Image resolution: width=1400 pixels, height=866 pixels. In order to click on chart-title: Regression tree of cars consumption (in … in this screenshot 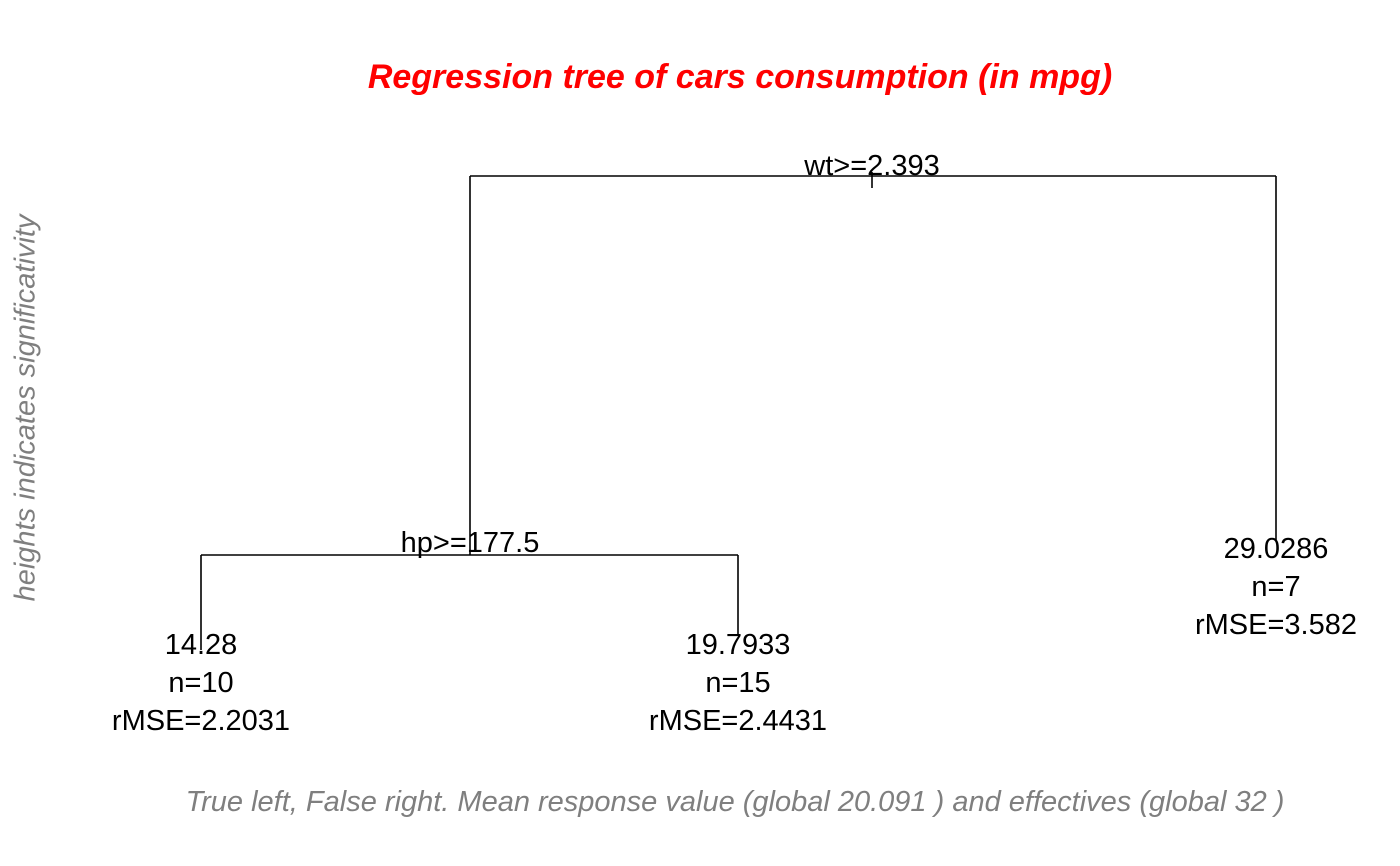, I will do `click(740, 77)`.